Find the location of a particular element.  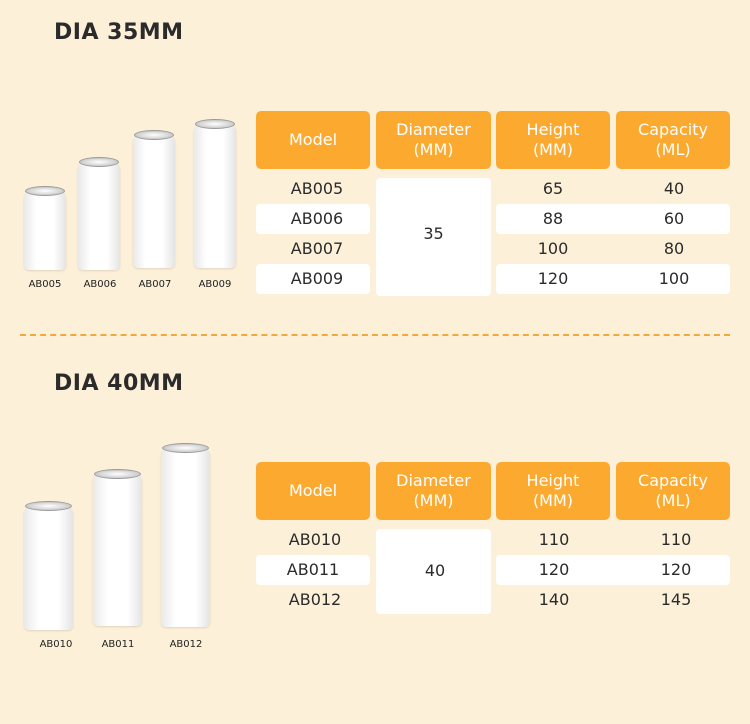

can-image-ab007 is located at coordinates (154, 199).